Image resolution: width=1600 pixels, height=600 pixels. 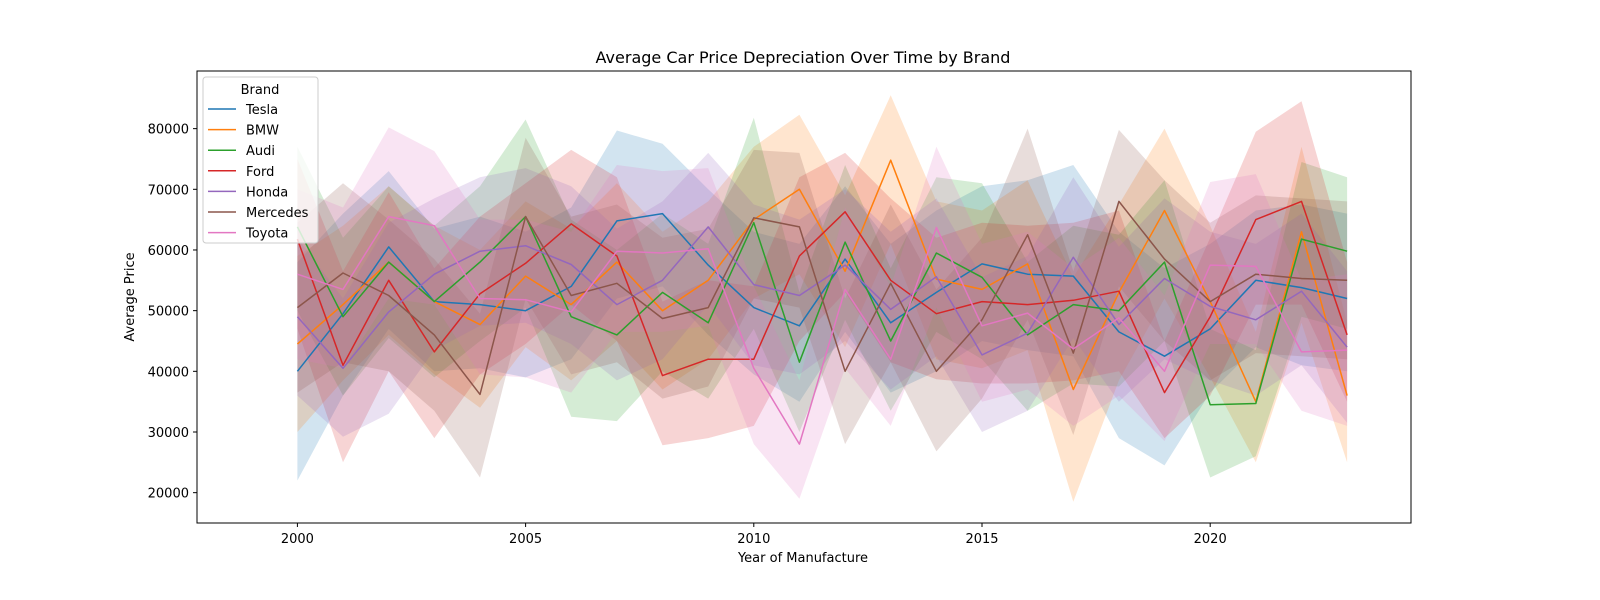 What do you see at coordinates (266, 234) in the screenshot?
I see `legend-label-toyota: Toyota` at bounding box center [266, 234].